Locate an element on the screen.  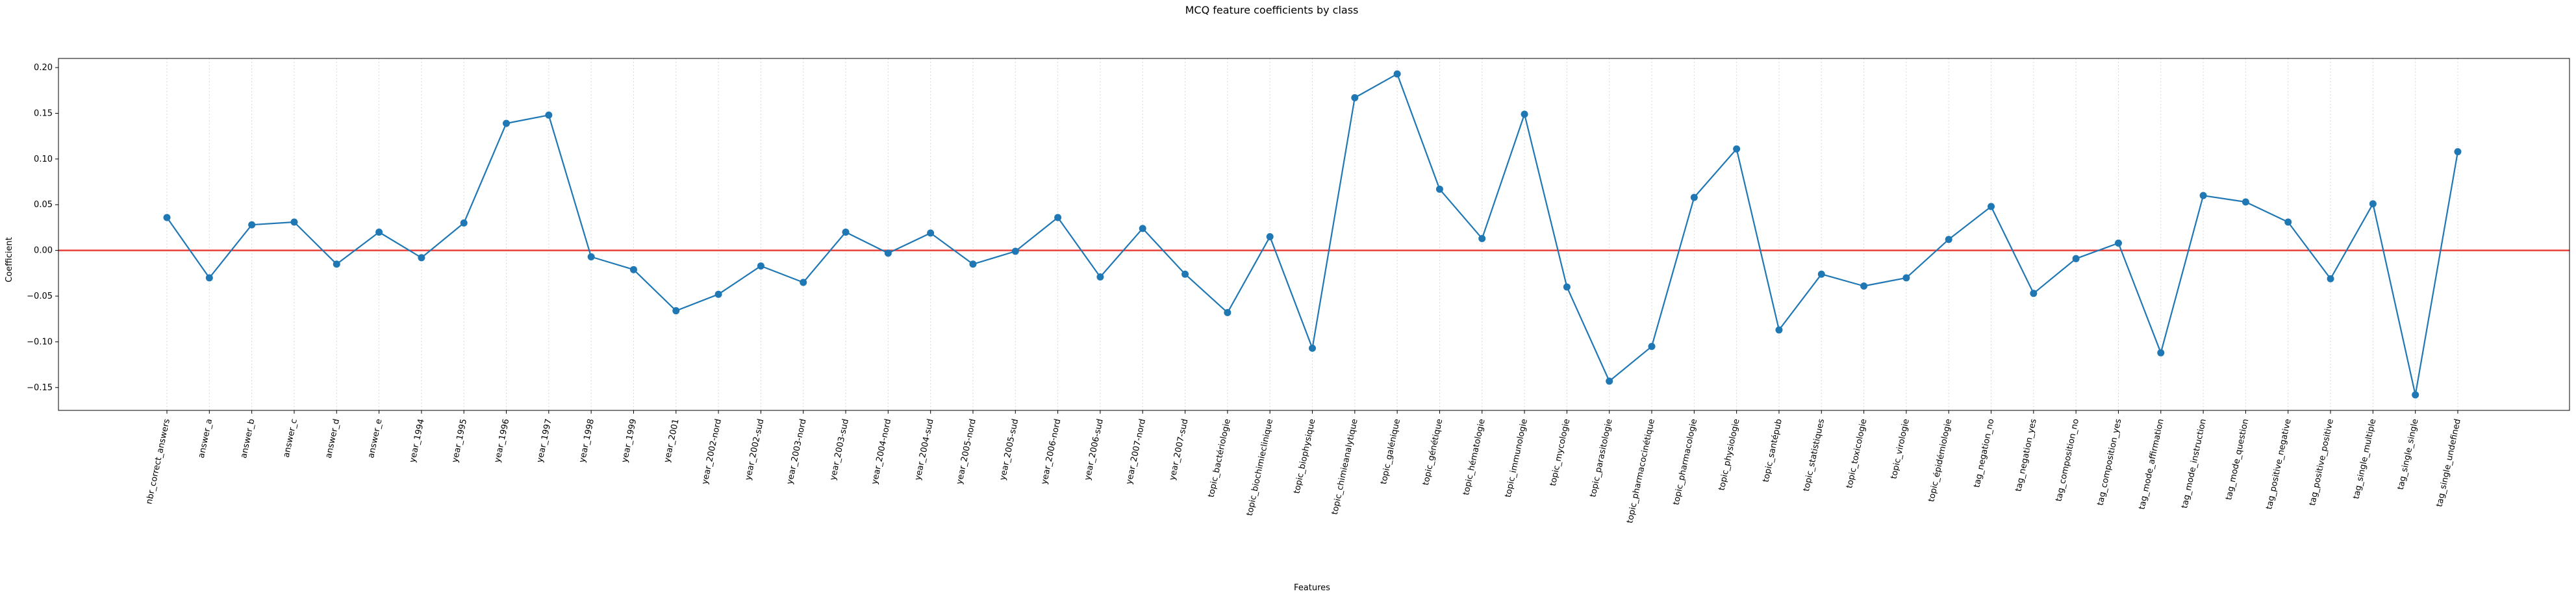
x-tick-label: topic_hématologie is located at coordinates (1474, 457).